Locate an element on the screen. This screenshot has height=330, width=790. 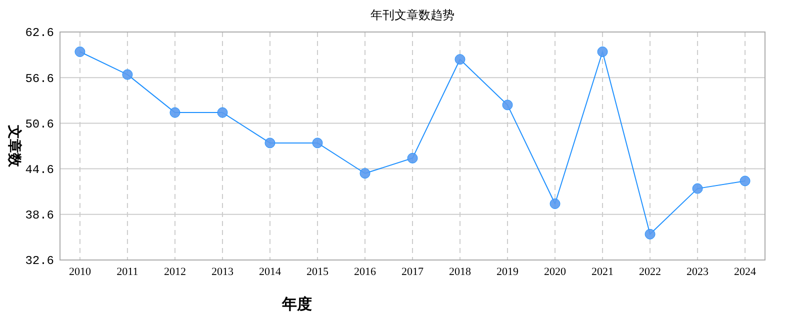
x-tick-label: 2017 is located at coordinates (413, 272).